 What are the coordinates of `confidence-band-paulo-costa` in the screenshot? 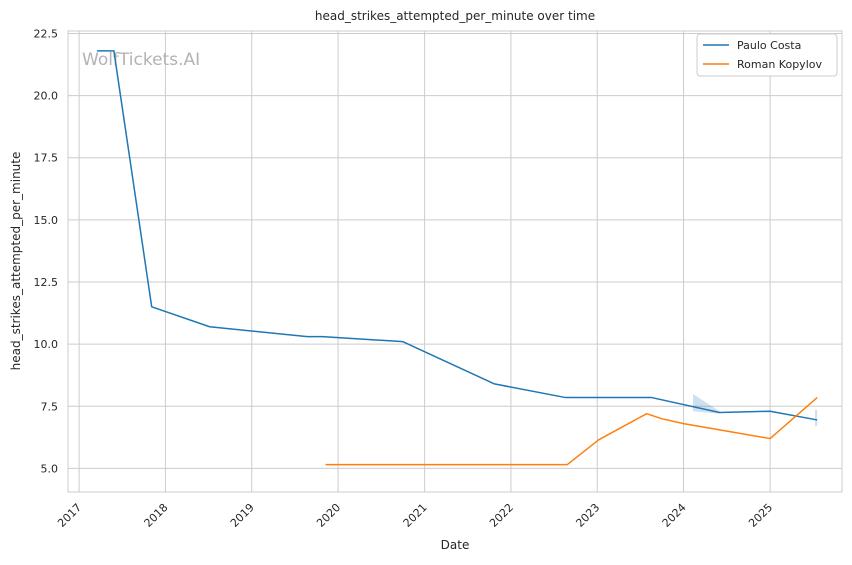 It's located at (816, 418).